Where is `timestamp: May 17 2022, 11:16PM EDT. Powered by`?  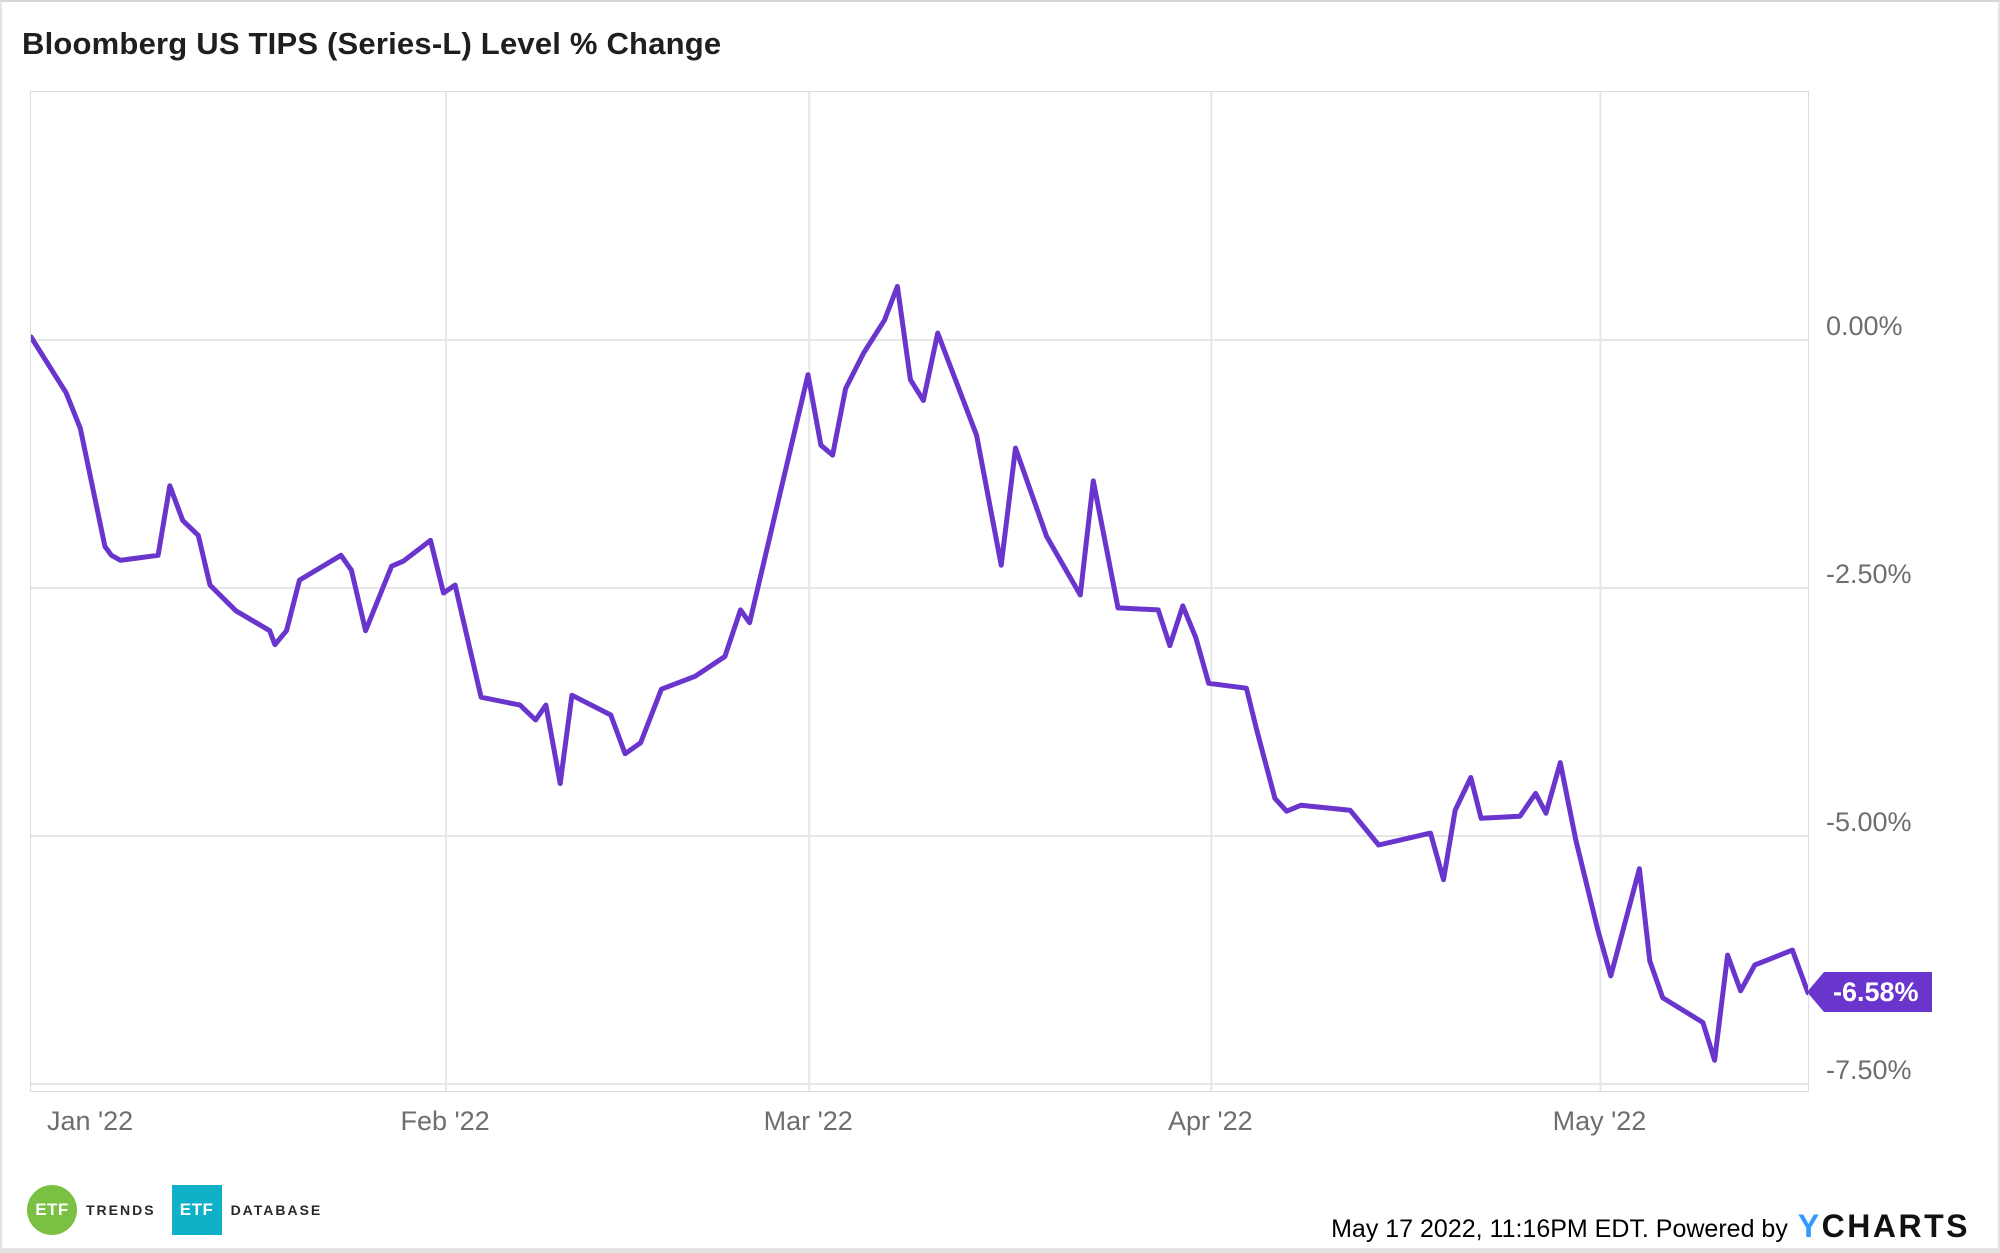 timestamp: May 17 2022, 11:16PM EDT. Powered by is located at coordinates (1559, 1229).